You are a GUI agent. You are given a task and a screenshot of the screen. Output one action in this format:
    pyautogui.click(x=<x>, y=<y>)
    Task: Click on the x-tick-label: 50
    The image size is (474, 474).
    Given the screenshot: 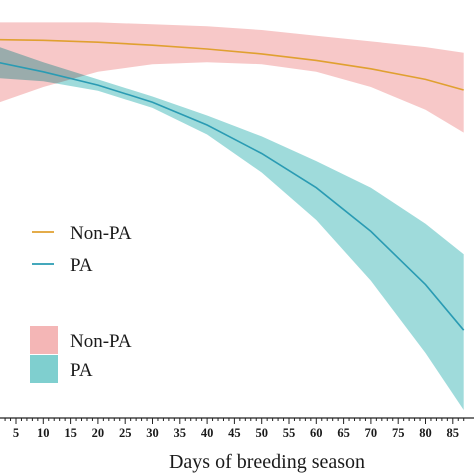 What is the action you would take?
    pyautogui.click(x=261, y=433)
    